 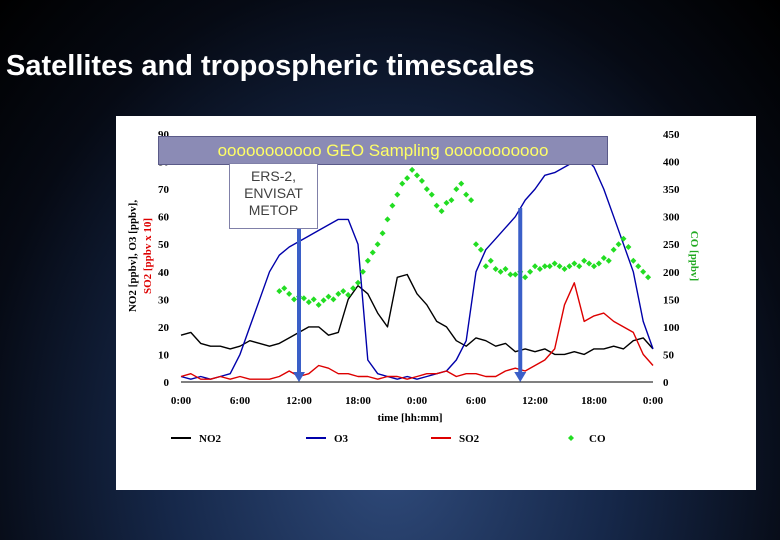 What do you see at coordinates (571, 438) in the screenshot?
I see `legend-swatch-co` at bounding box center [571, 438].